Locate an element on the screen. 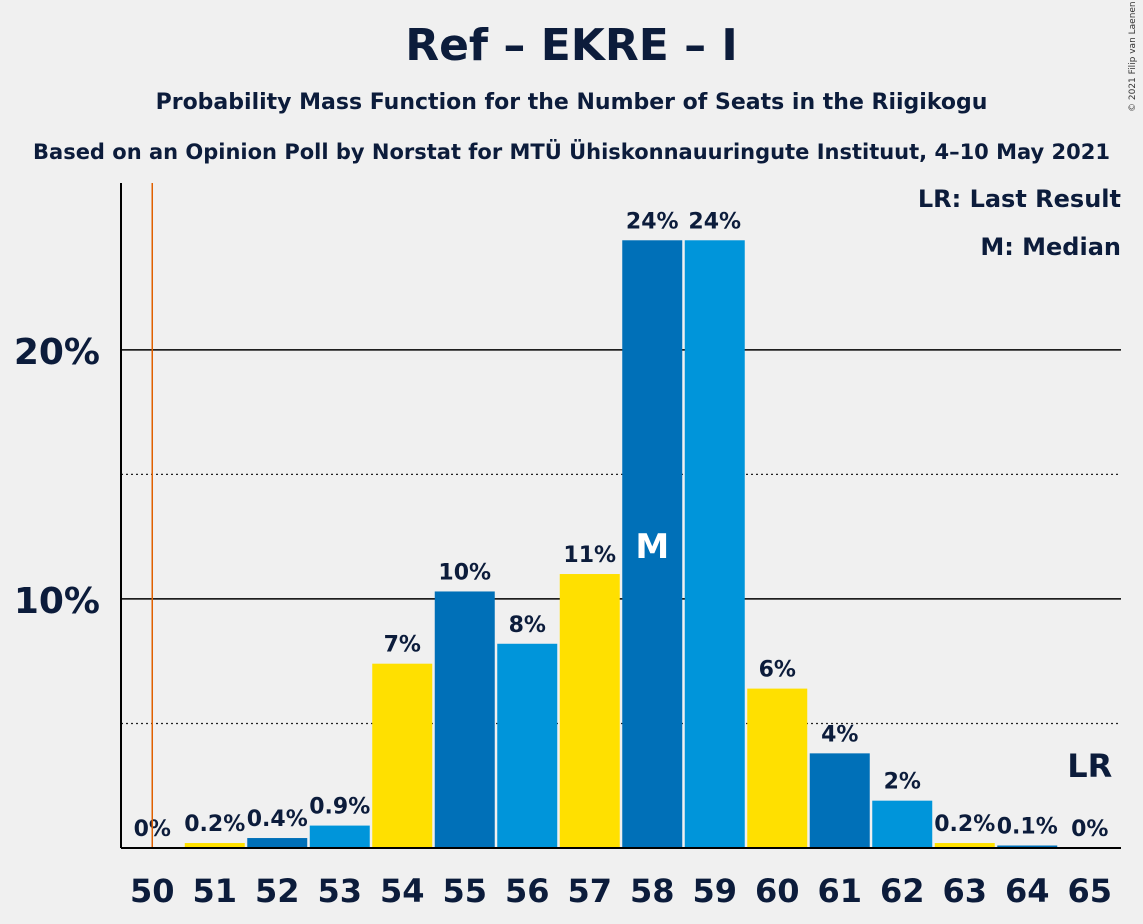 Image resolution: width=1143 pixels, height=924 pixels. data-label: 0% is located at coordinates (1089, 829).